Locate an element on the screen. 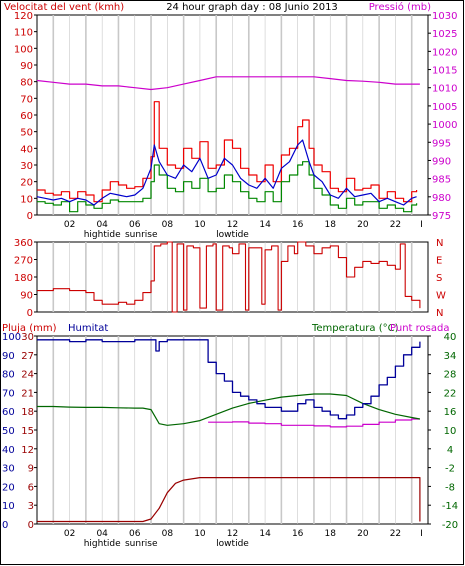  wind-y-tick: 30 is located at coordinates (26, 166).